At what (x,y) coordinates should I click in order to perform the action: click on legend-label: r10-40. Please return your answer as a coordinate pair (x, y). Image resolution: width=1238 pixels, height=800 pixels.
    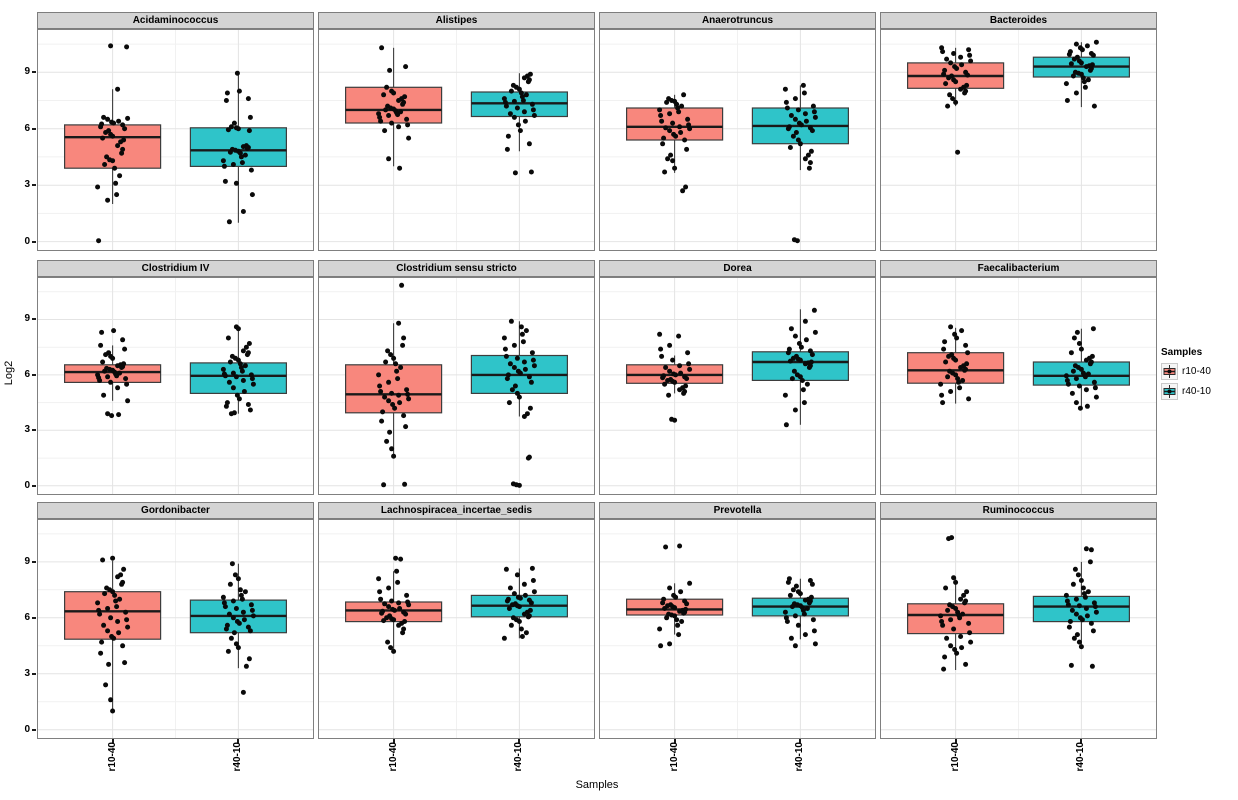
    Looking at the image, I should click on (1196, 371).